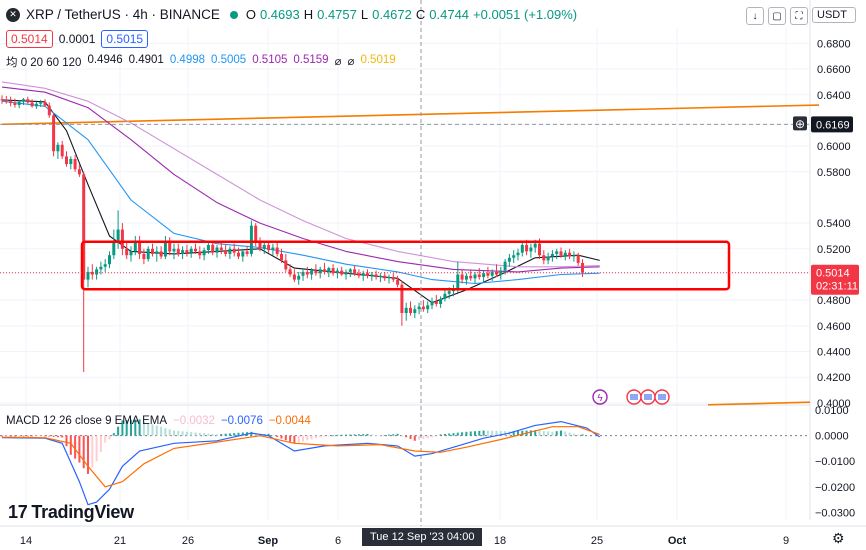  What do you see at coordinates (759, 403) in the screenshot?
I see `lower-trendline` at bounding box center [759, 403].